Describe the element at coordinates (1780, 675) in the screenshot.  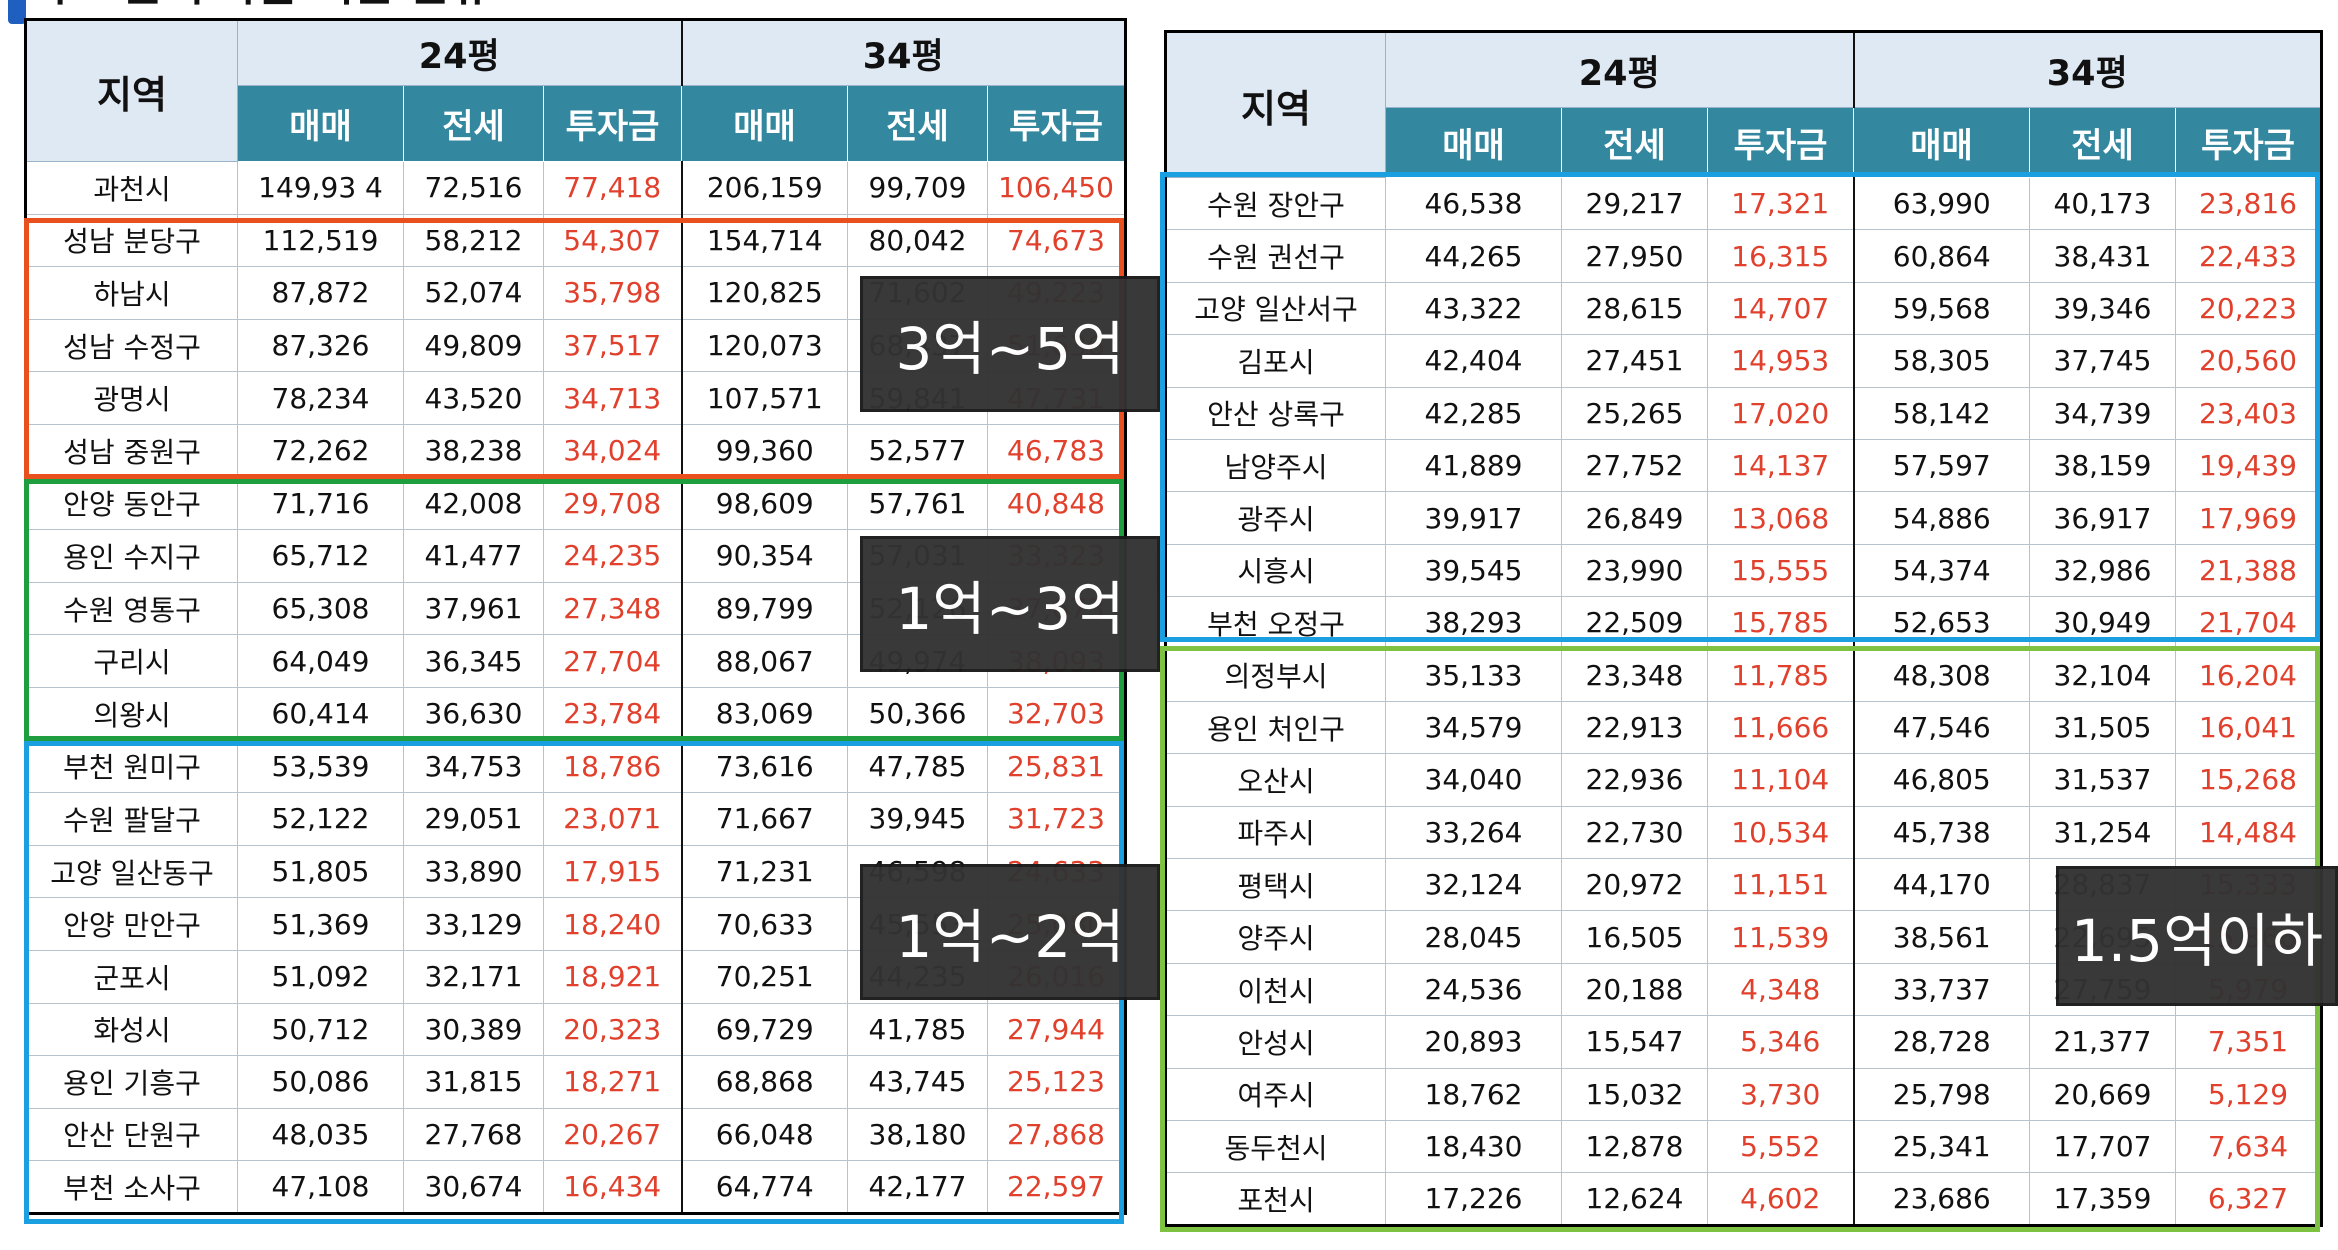
I see `investment-cell: 11,785` at that location.